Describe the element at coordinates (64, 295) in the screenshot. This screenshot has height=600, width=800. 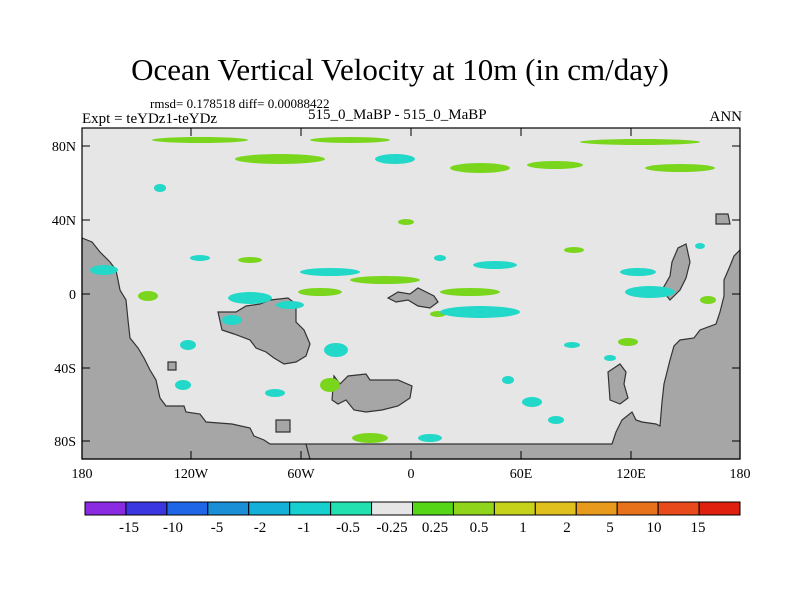
I see `y-axis-labels: 80N 40N 0 40S 80S` at that location.